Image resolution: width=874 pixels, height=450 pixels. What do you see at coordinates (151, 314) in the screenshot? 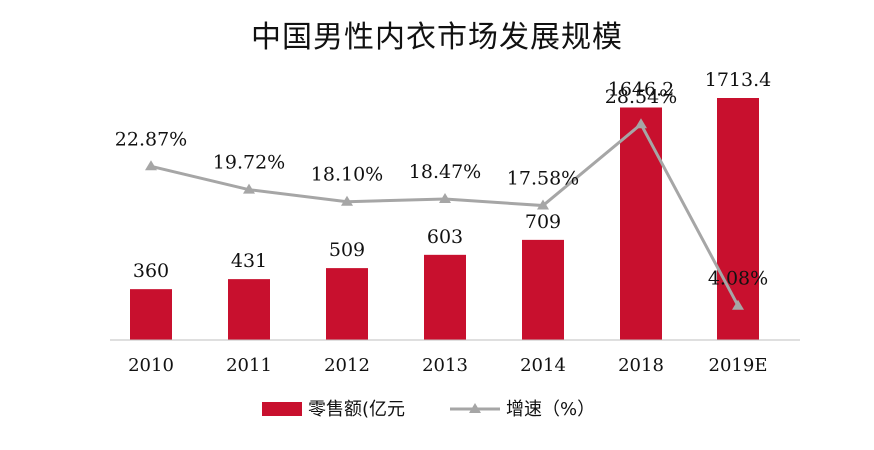
I see `bar-2010` at bounding box center [151, 314].